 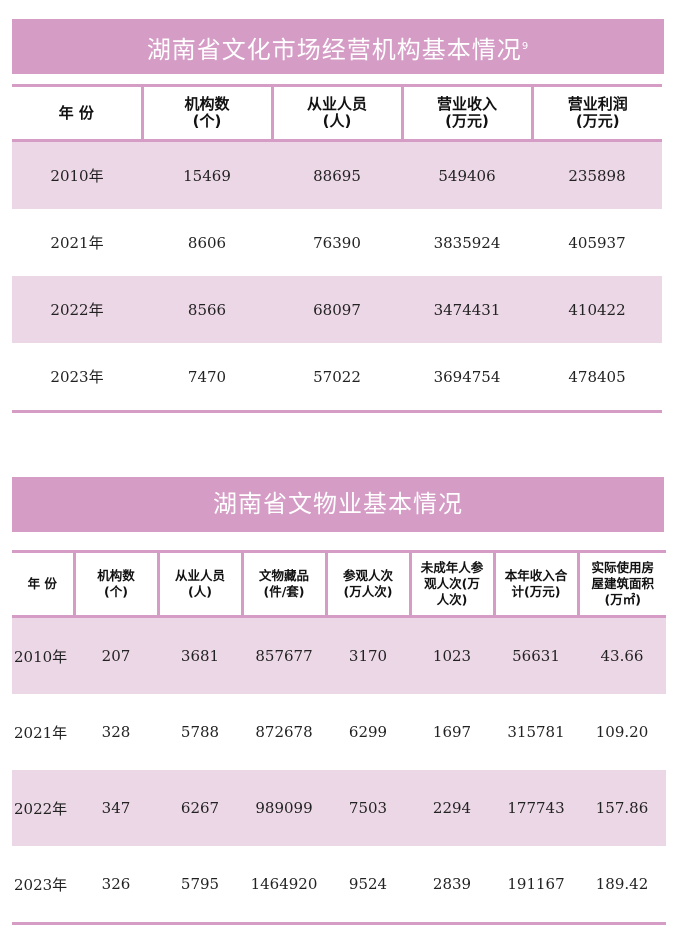 I want to click on table1-header-employees: 从业人员 (人), so click(x=336, y=113).